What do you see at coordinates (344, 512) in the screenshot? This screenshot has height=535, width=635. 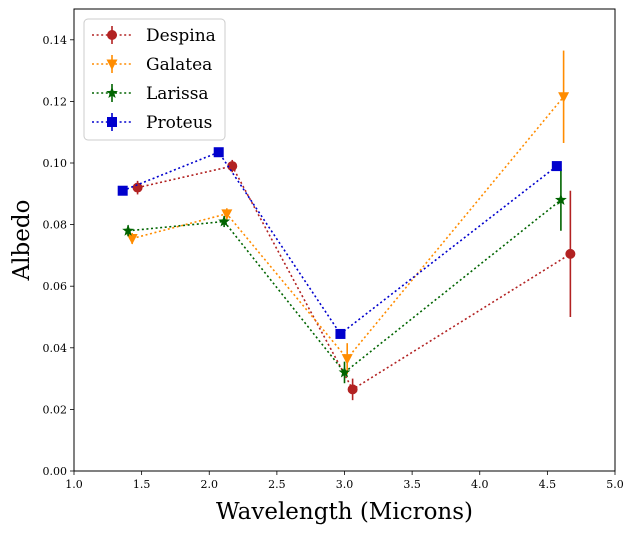 I see `x-axis-title: Wavelength (Microns)` at bounding box center [344, 512].